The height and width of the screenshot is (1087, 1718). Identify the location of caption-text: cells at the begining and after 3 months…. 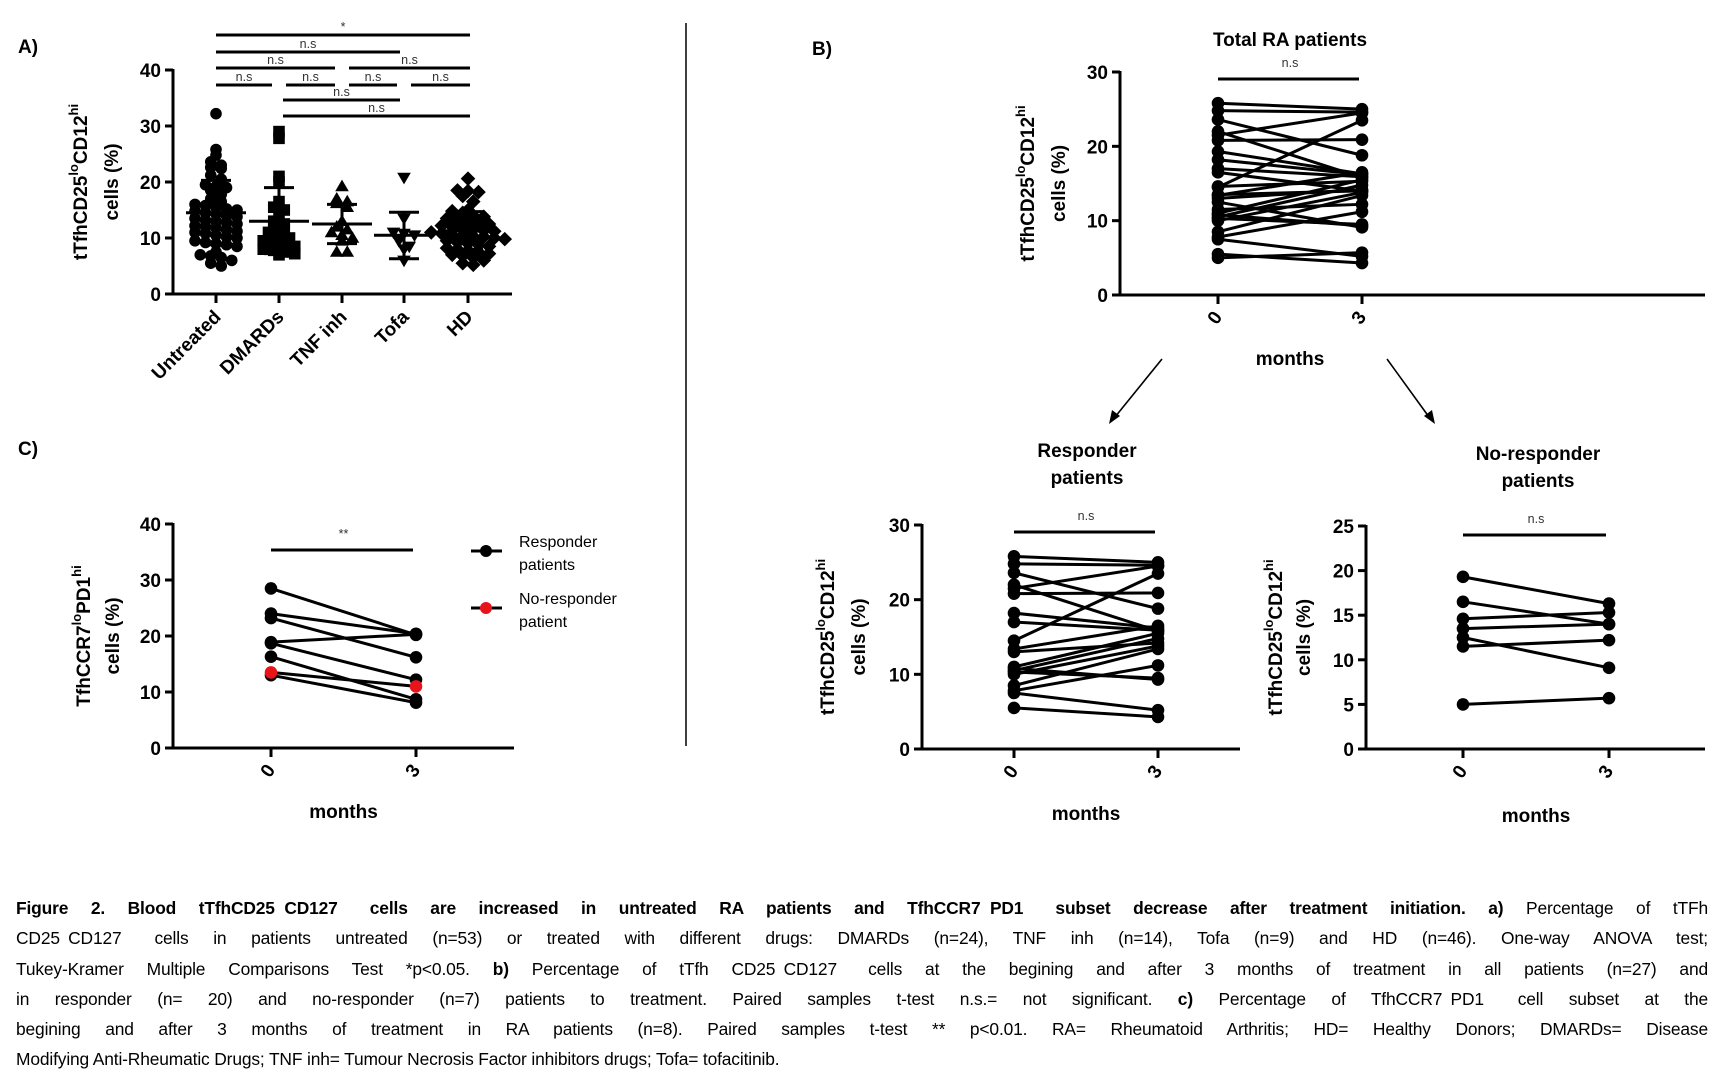
(1276, 968).